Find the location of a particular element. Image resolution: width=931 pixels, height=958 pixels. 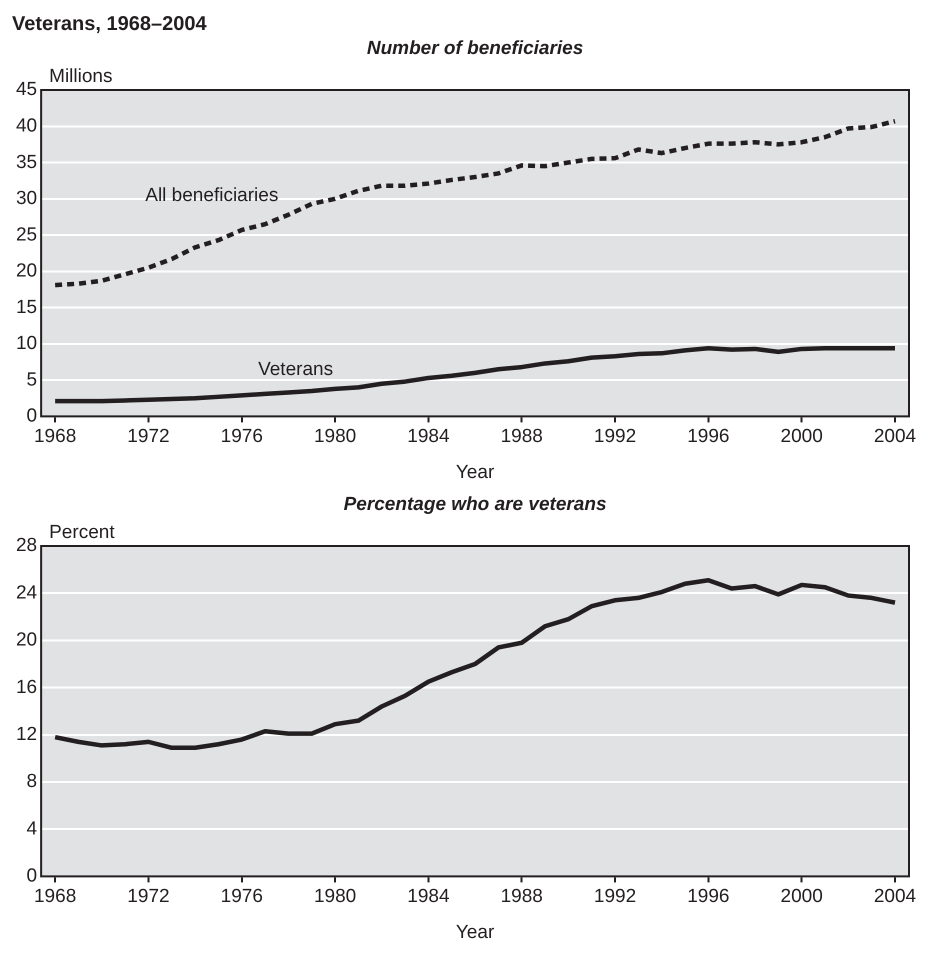

chart-subtitle: Number of beneficiaries is located at coordinates (475, 48).